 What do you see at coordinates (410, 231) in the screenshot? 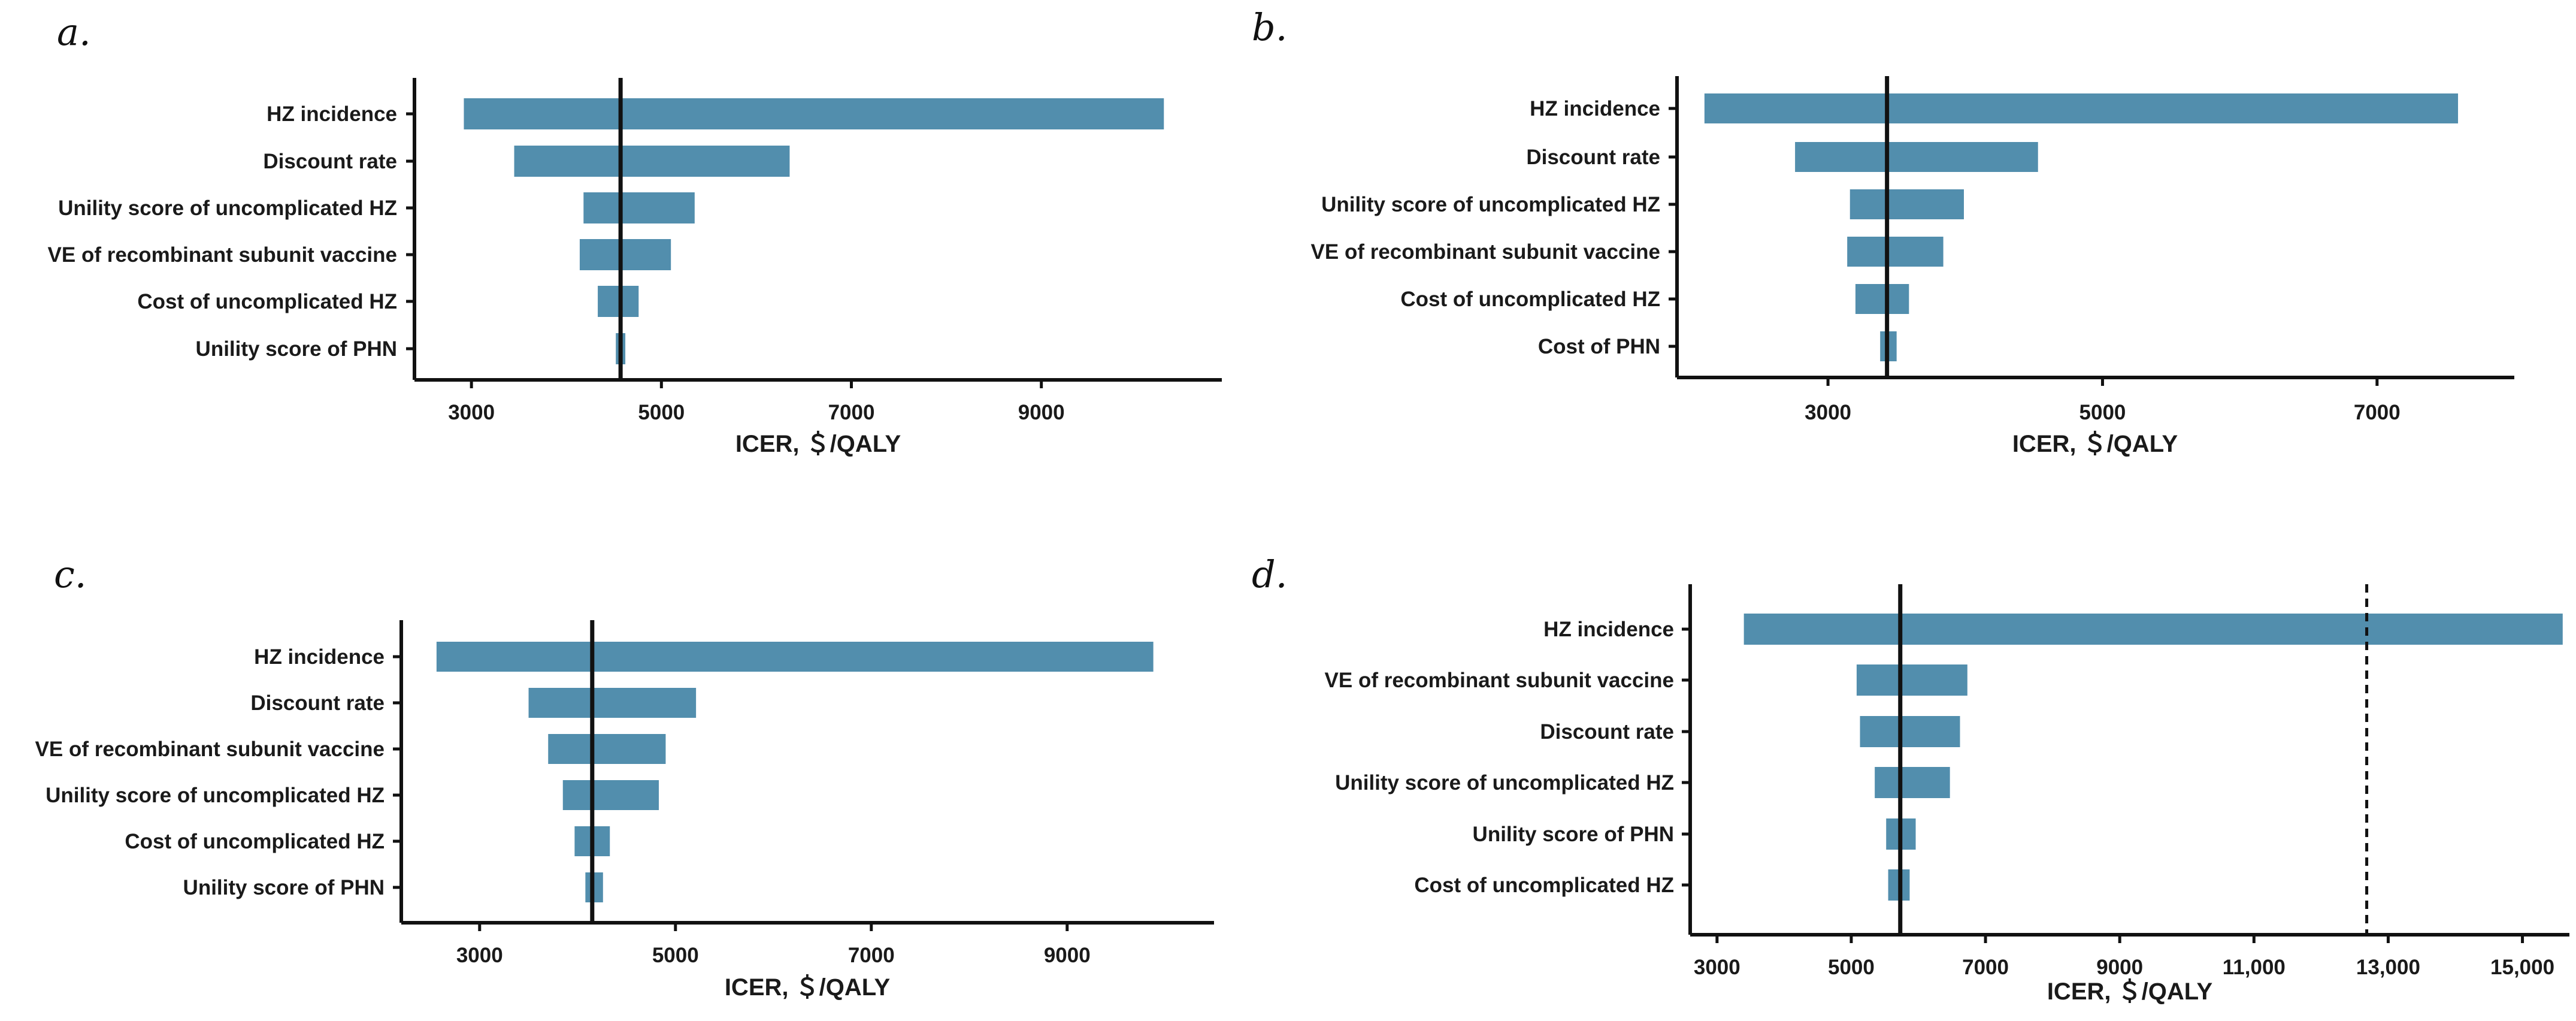
I see `panel-a-y-ticks` at bounding box center [410, 231].